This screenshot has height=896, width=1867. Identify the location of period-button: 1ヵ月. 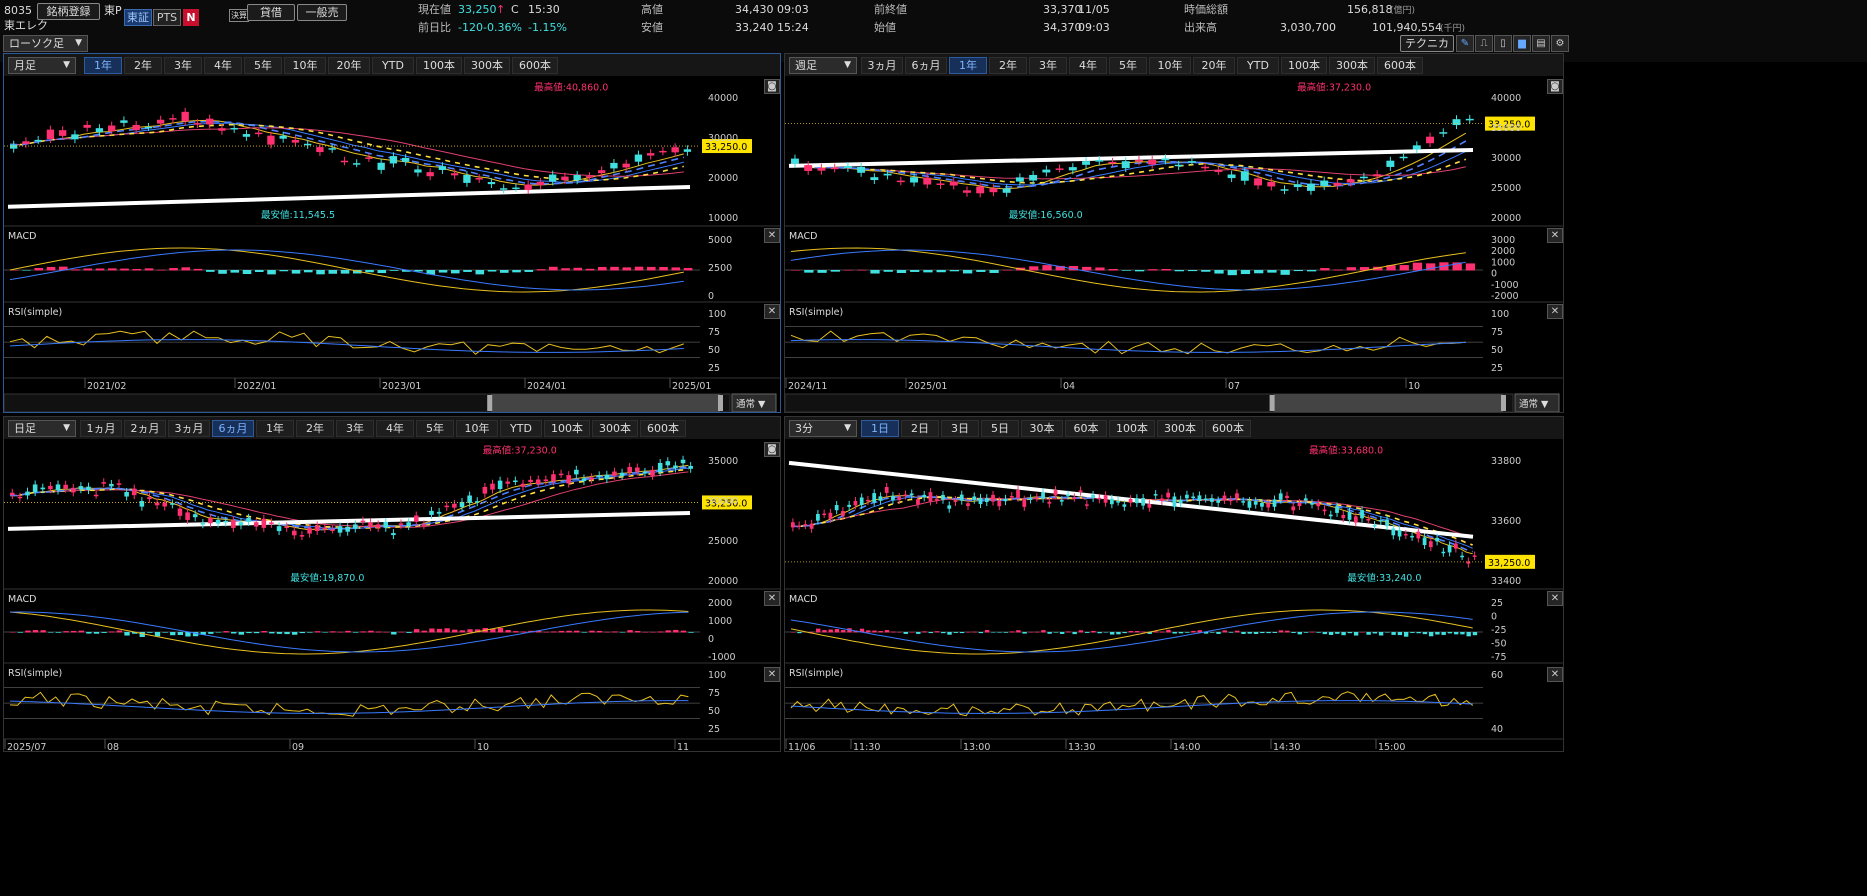
(101, 428).